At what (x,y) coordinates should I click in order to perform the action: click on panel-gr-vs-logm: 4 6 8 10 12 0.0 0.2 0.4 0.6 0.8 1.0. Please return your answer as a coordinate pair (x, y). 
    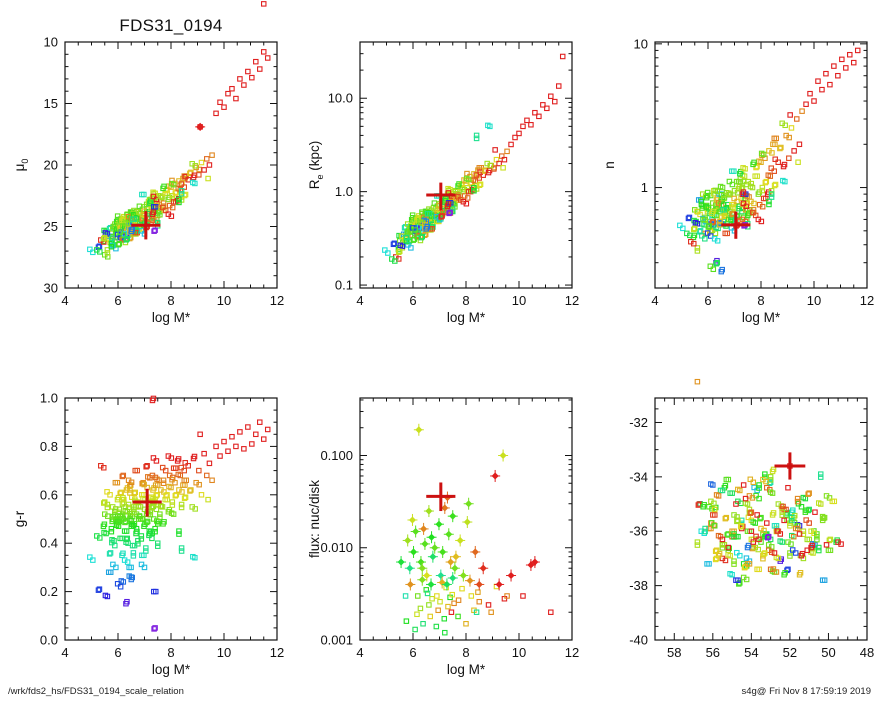
    Looking at the image, I should click on (150, 537).